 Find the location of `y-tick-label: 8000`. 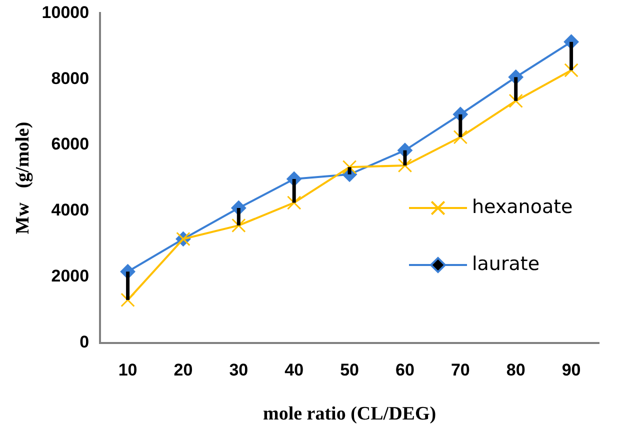

y-tick-label: 8000 is located at coordinates (70, 78).